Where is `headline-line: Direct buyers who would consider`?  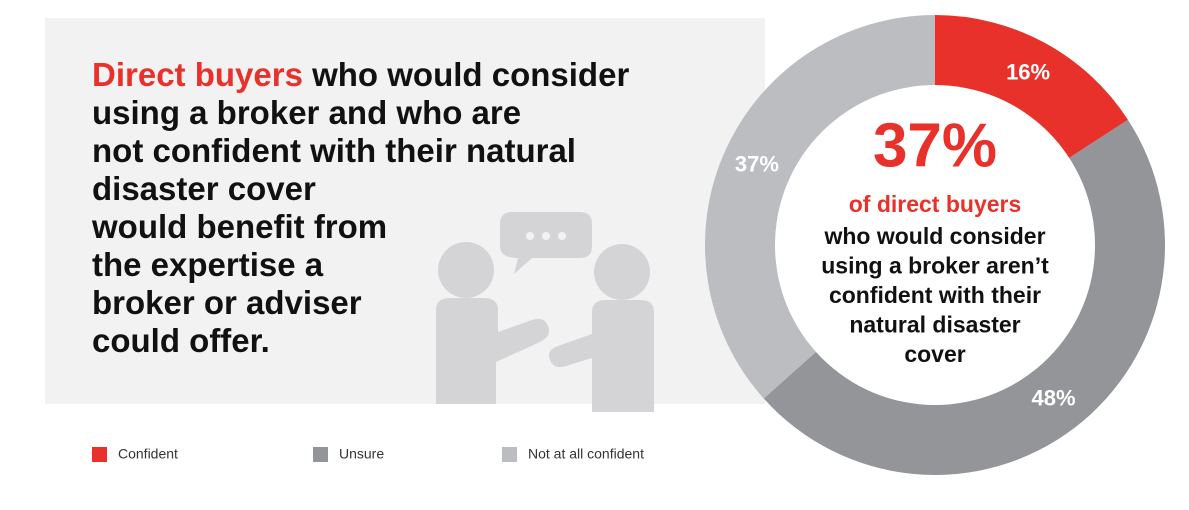
headline-line: Direct buyers who would consider is located at coordinates (360, 75).